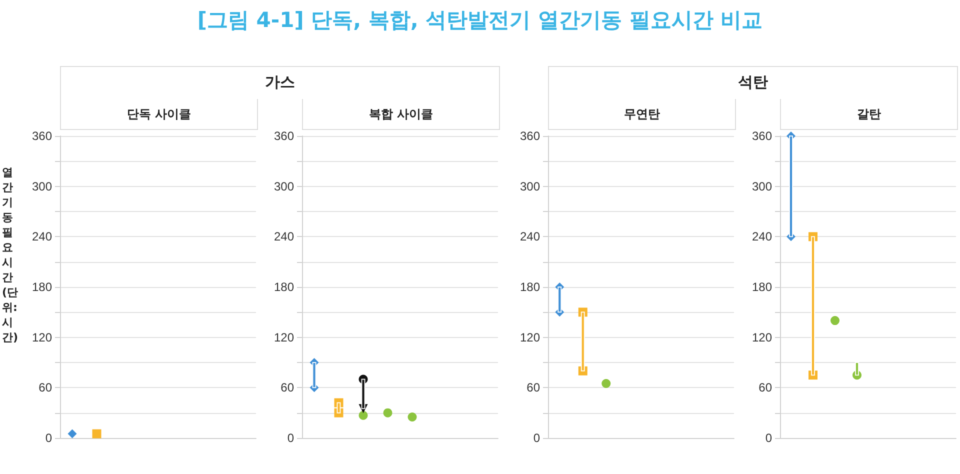 This screenshot has width=960, height=474. What do you see at coordinates (159, 114) in the screenshot?
I see `chart-subtitle: 단독 사이클` at bounding box center [159, 114].